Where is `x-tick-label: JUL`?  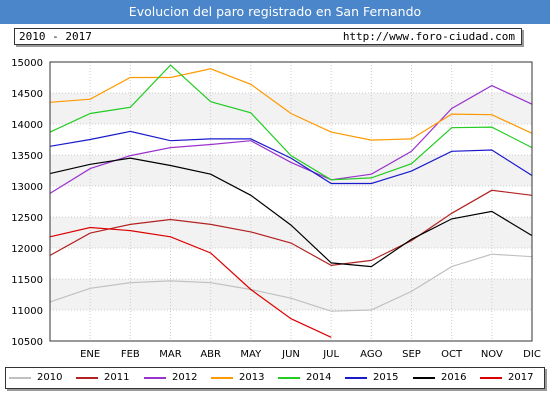
x-tick-label: JUL is located at coordinates (330, 354).